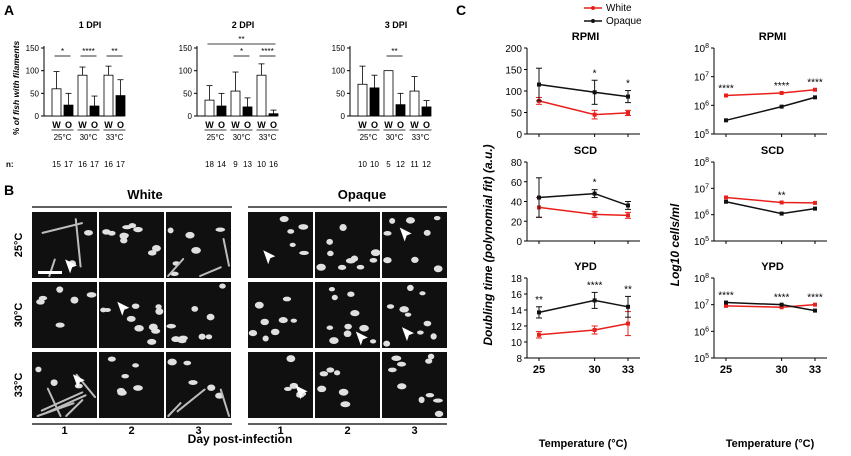 The image size is (851, 456). Describe the element at coordinates (701, 106) in the screenshot. I see `y-tick-label: 106` at that location.